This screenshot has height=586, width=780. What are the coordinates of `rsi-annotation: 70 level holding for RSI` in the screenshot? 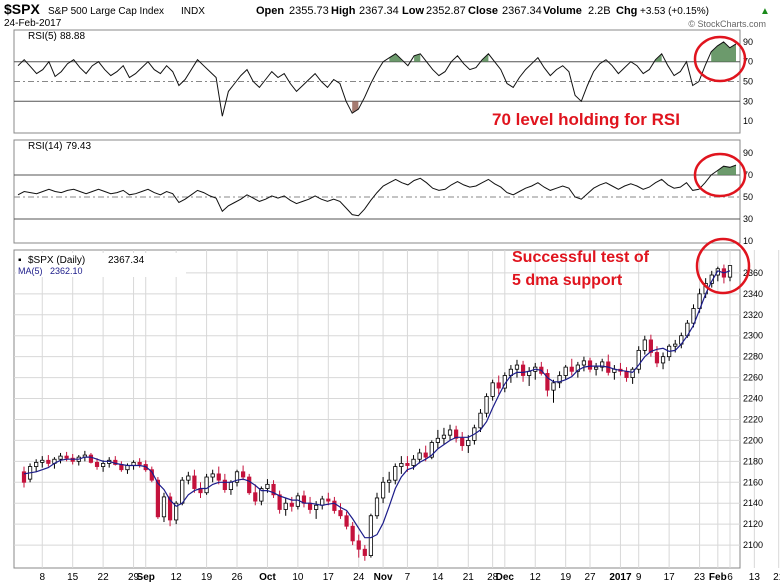 It's located at (586, 119).